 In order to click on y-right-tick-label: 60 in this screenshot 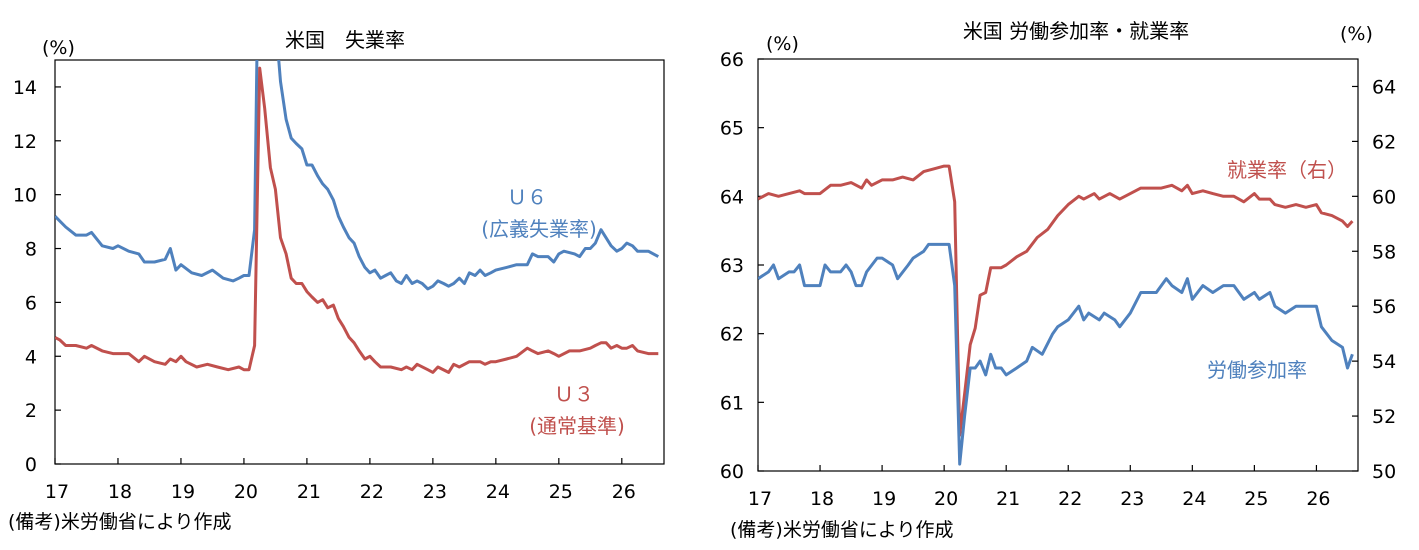, I will do `click(1384, 197)`.